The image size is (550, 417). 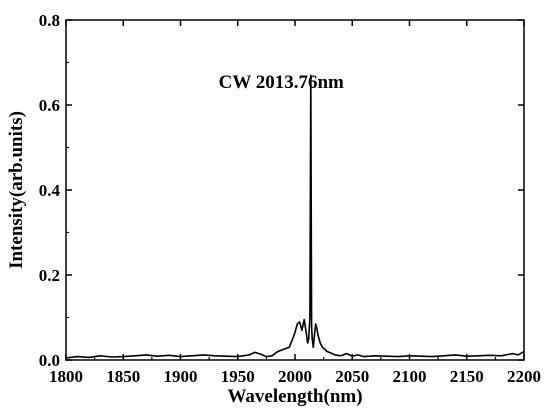 What do you see at coordinates (294, 396) in the screenshot?
I see `x-axis-title: Wavelength(nm)` at bounding box center [294, 396].